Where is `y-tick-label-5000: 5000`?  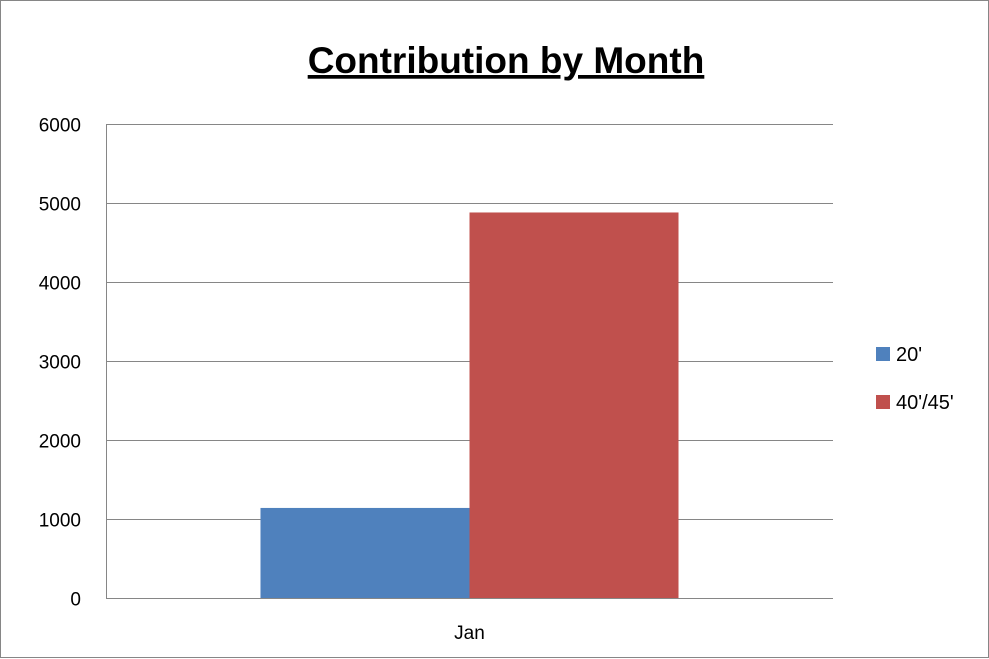
y-tick-label-5000: 5000 is located at coordinates (60, 205).